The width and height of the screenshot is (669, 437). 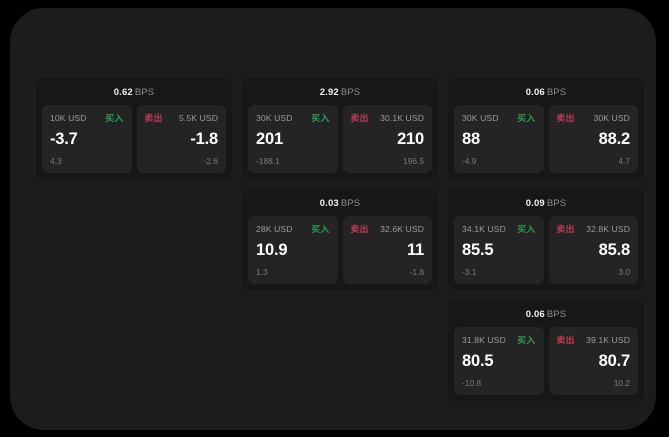 I want to click on sell-side-header: 卖出 5.5K USD, so click(x=182, y=118).